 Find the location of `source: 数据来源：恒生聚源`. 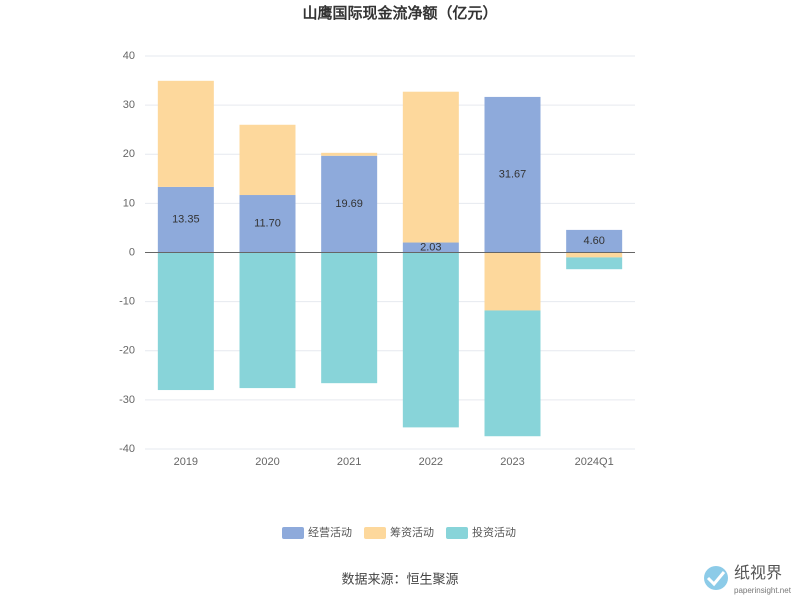

source: 数据来源：恒生聚源 is located at coordinates (399, 578).